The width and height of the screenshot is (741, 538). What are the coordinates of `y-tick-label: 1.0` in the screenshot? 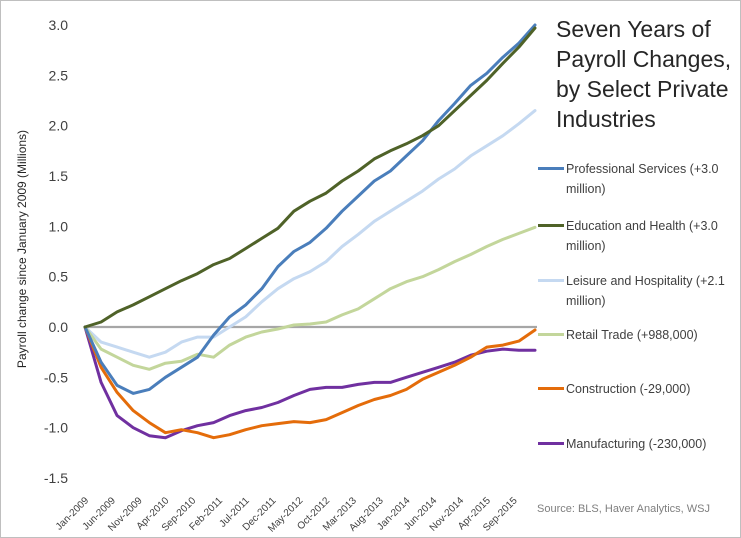 It's located at (59, 226).